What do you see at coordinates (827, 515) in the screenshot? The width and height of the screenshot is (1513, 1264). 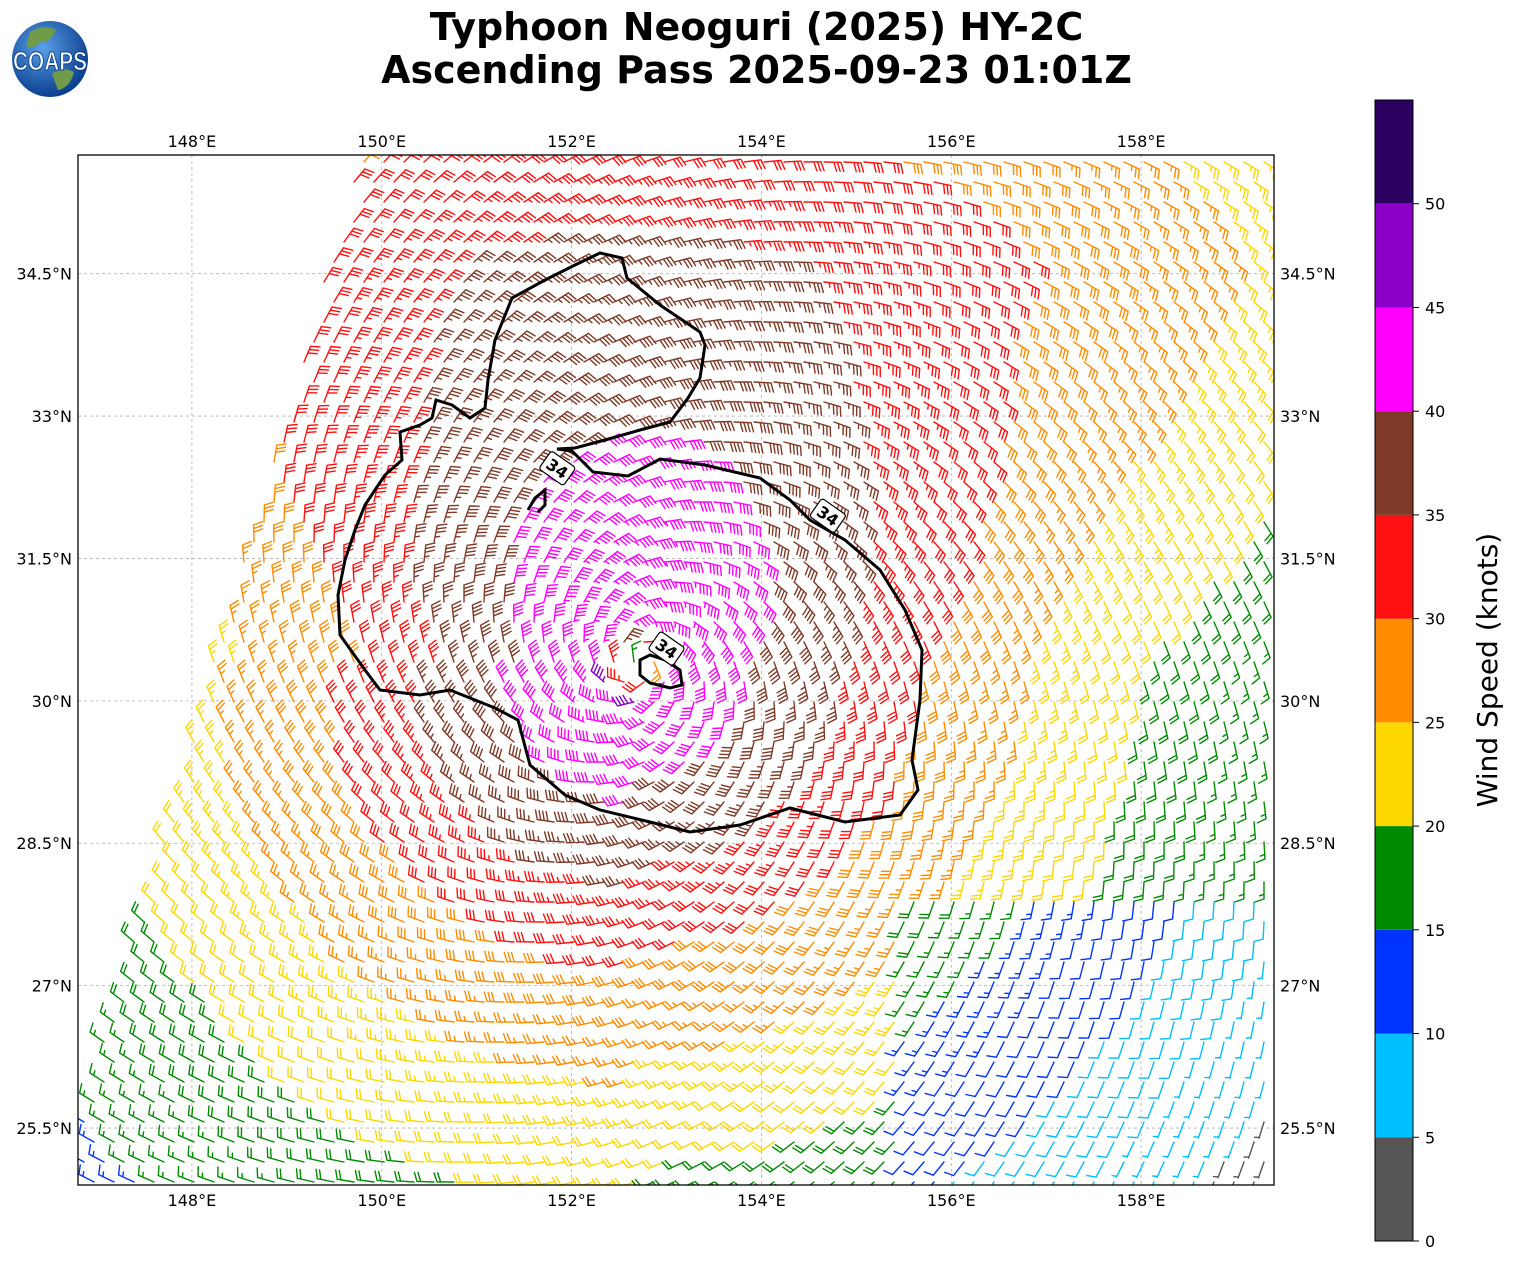 I see `contour-label-box` at bounding box center [827, 515].